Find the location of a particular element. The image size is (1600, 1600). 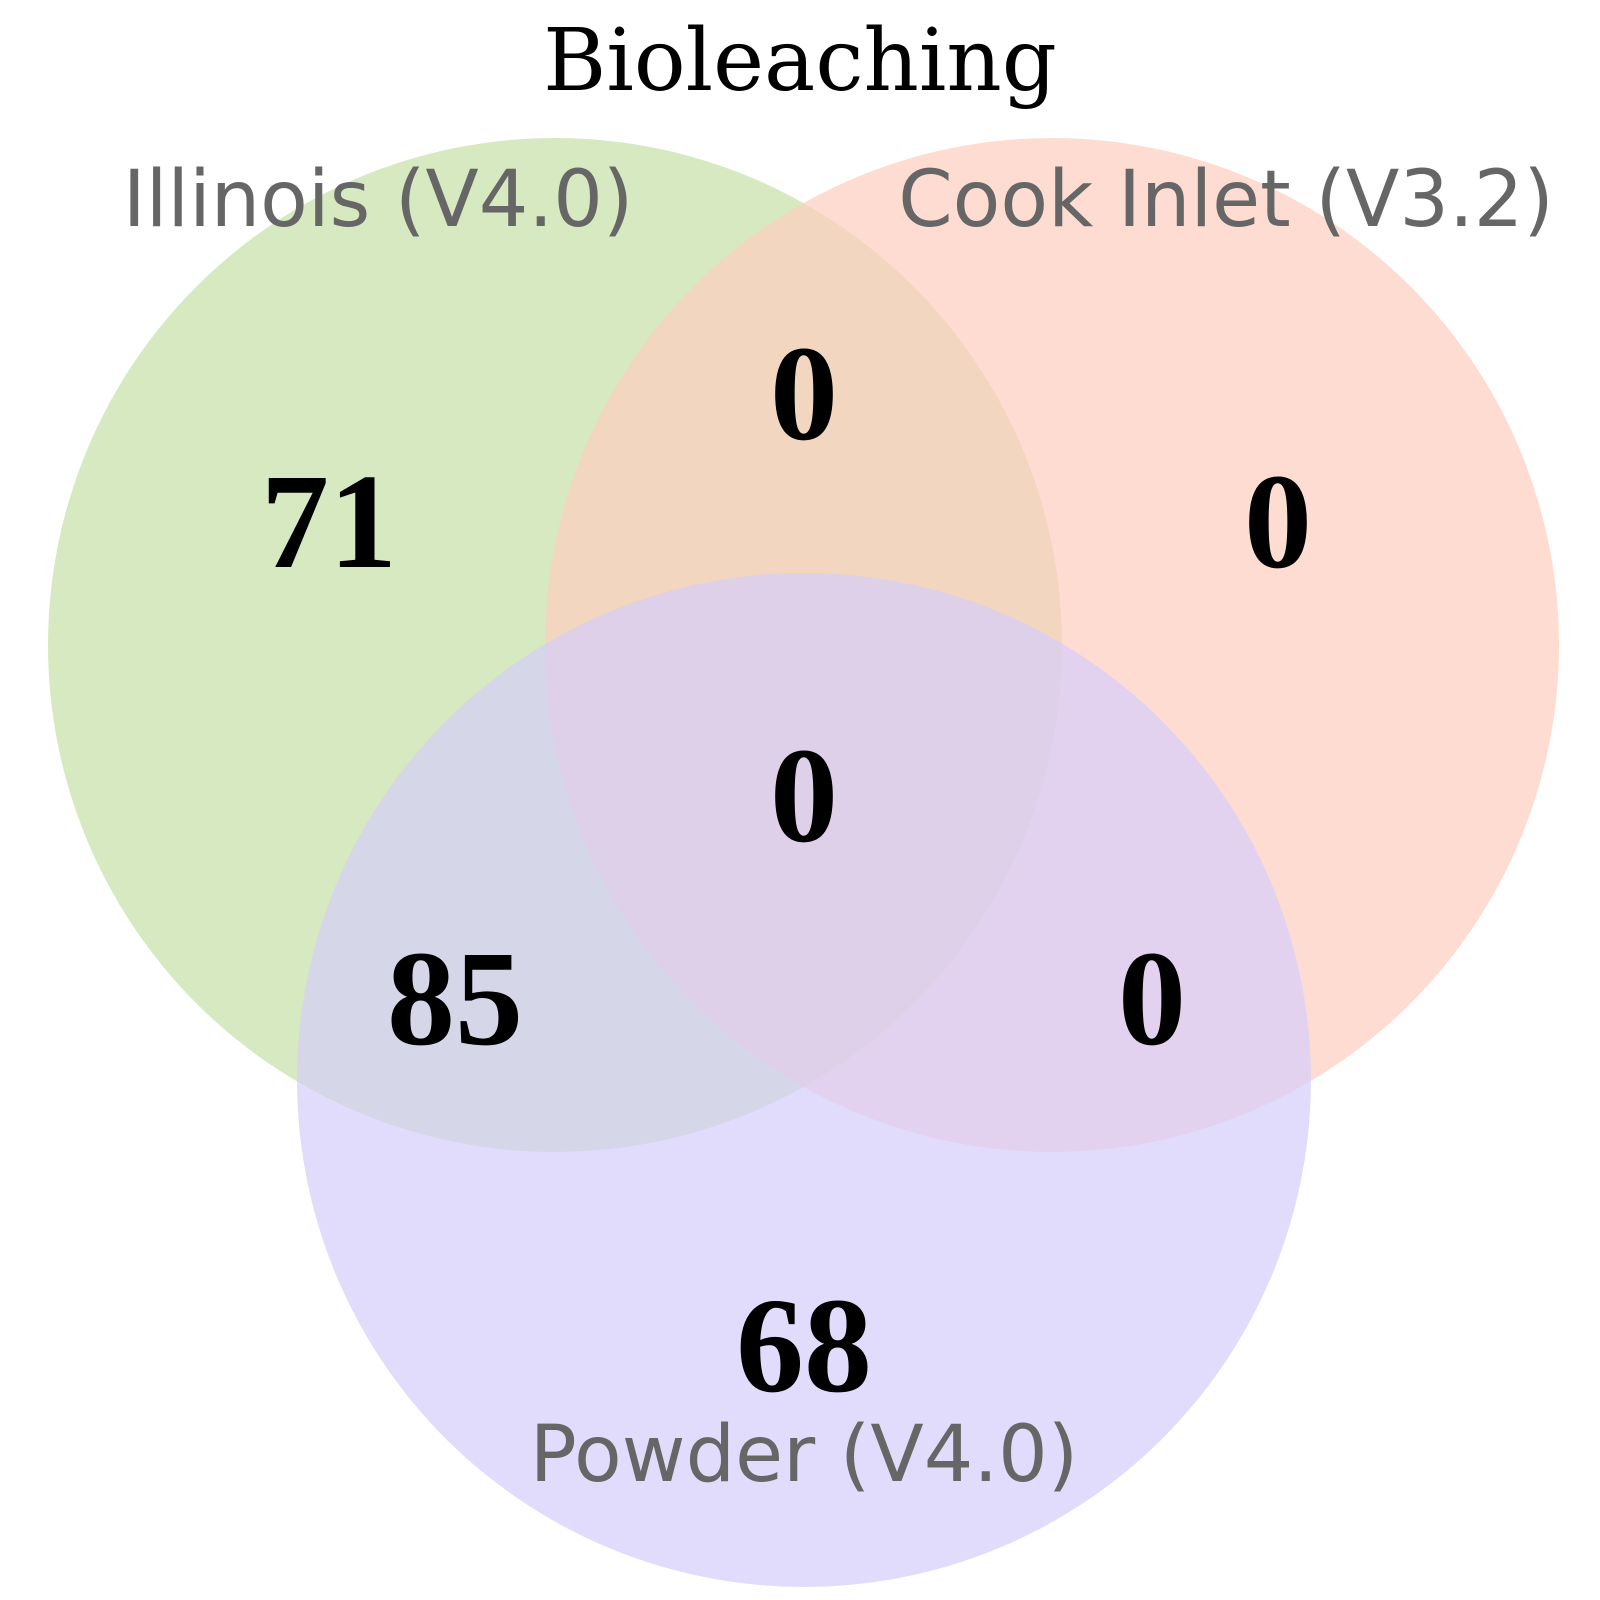

count-illinois-cook-inlet: 0 is located at coordinates (804, 394).